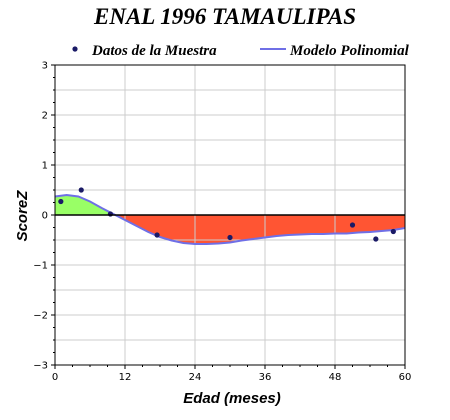 This screenshot has height=420, width=450. I want to click on negative-fill-area, so click(260, 229).